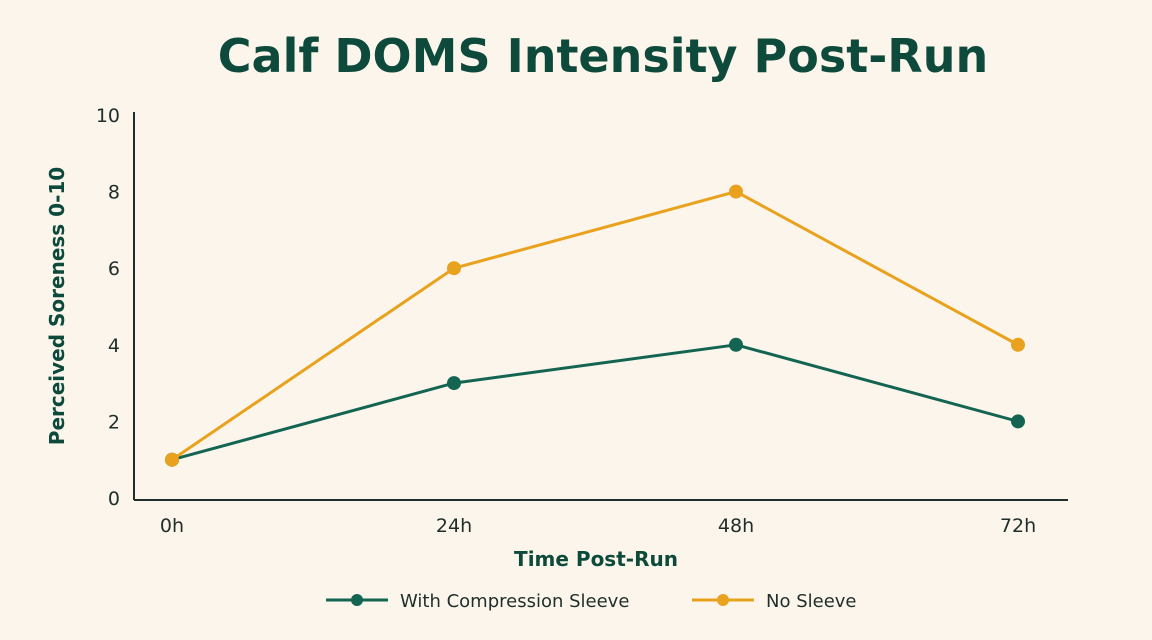  What do you see at coordinates (736, 344) in the screenshot?
I see `point-with-compression-sleeve-48h` at bounding box center [736, 344].